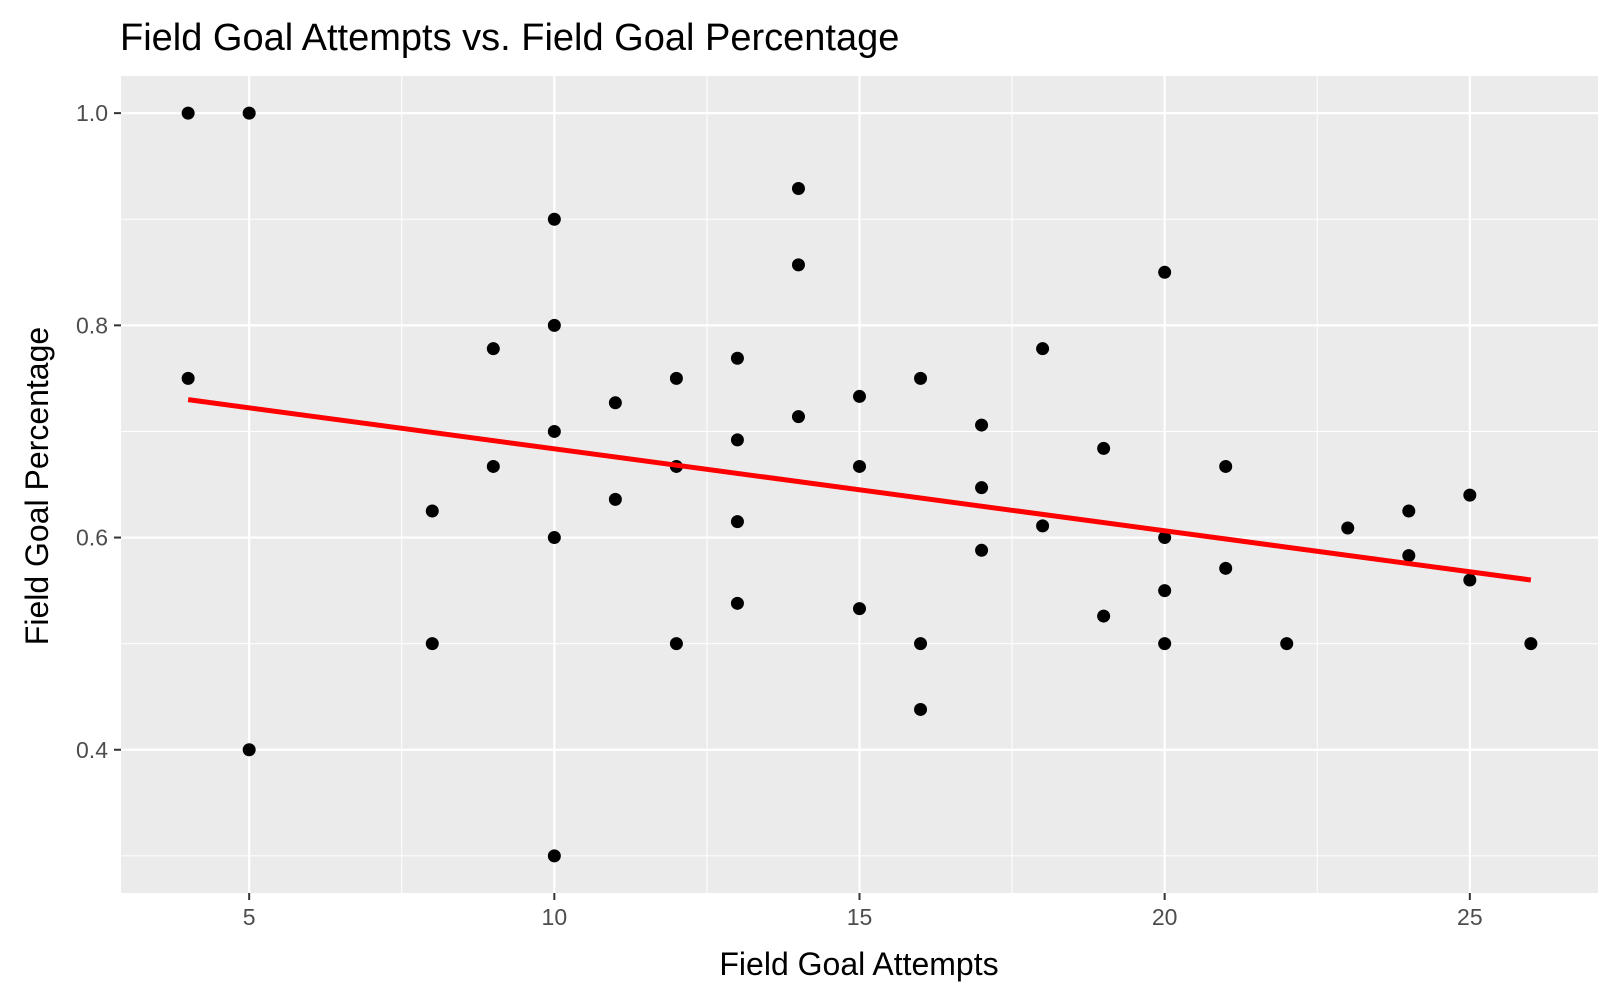 The width and height of the screenshot is (1610, 995). I want to click on x-tick-label: 10, so click(555, 917).